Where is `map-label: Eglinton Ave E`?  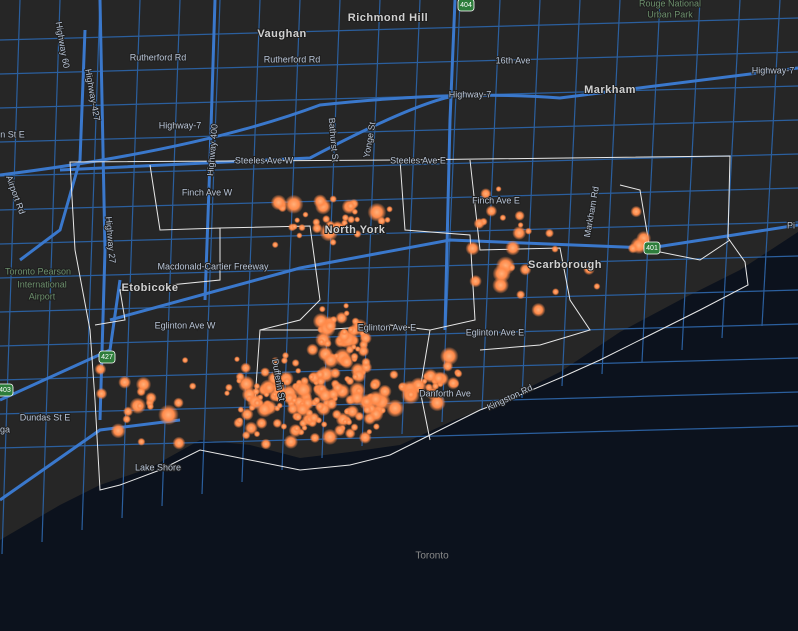 map-label: Eglinton Ave E is located at coordinates (387, 327).